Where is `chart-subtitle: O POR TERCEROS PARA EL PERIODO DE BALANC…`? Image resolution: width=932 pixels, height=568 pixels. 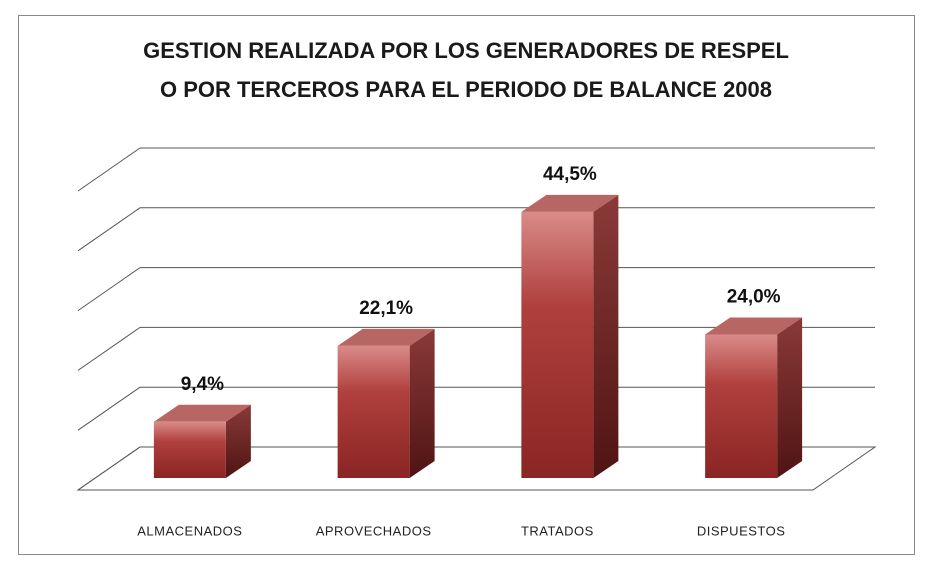
chart-subtitle: O POR TERCEROS PARA EL PERIODO DE BALANC… is located at coordinates (466, 89).